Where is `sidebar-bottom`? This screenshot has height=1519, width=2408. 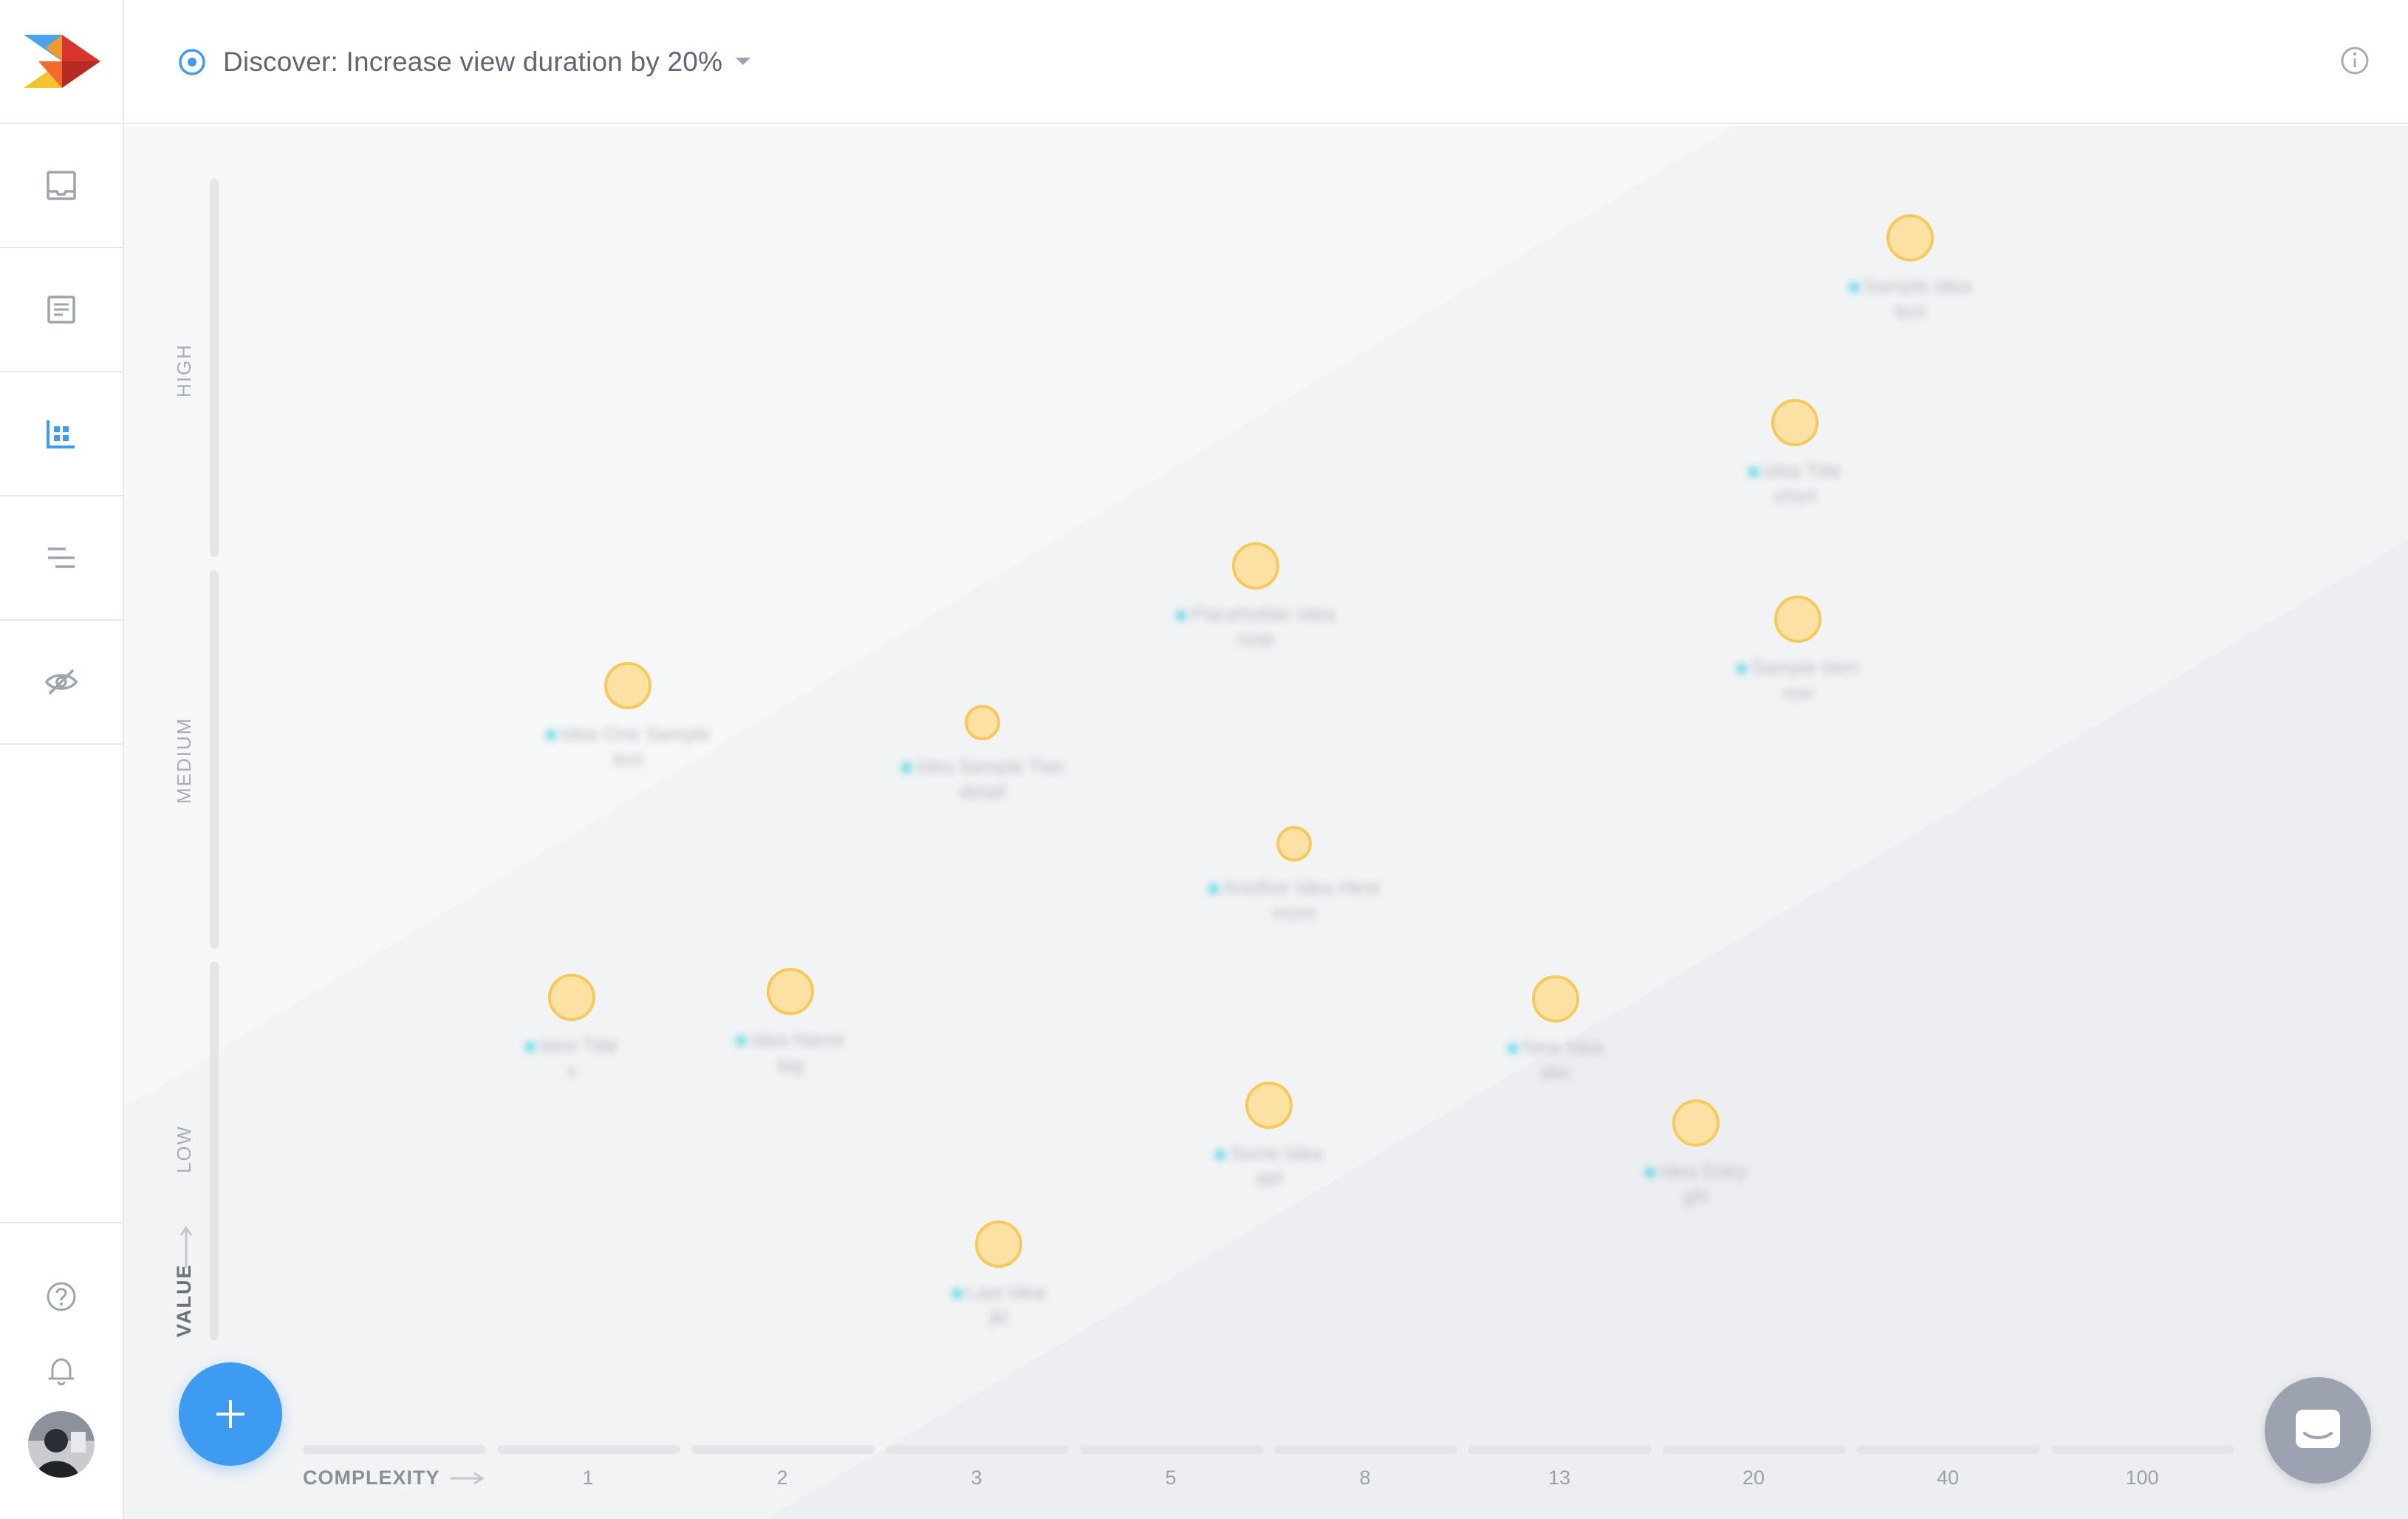 sidebar-bottom is located at coordinates (61, 1304).